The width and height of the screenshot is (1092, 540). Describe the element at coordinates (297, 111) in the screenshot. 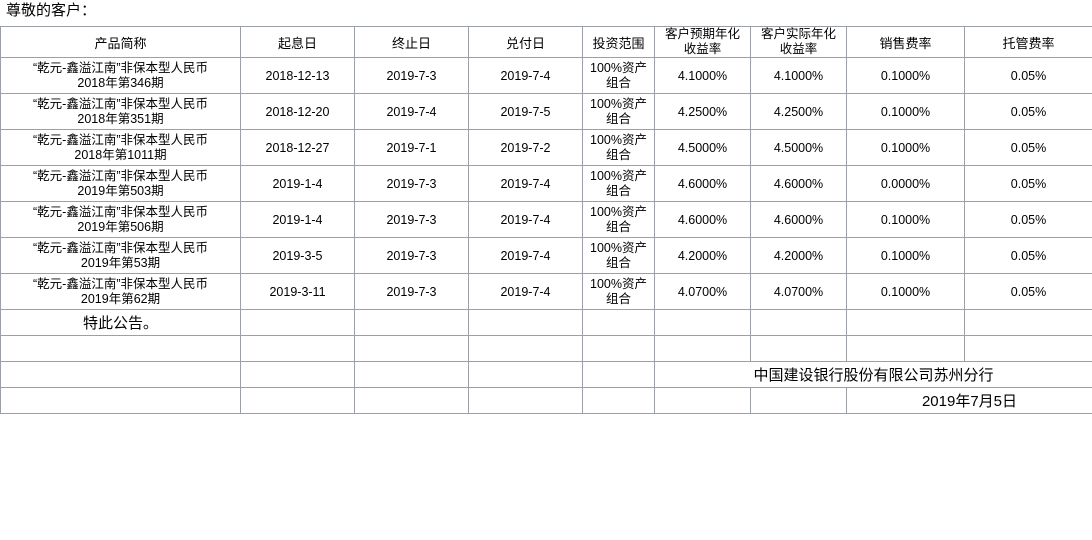

I see `cell-start-date: 2018-12-20` at that location.